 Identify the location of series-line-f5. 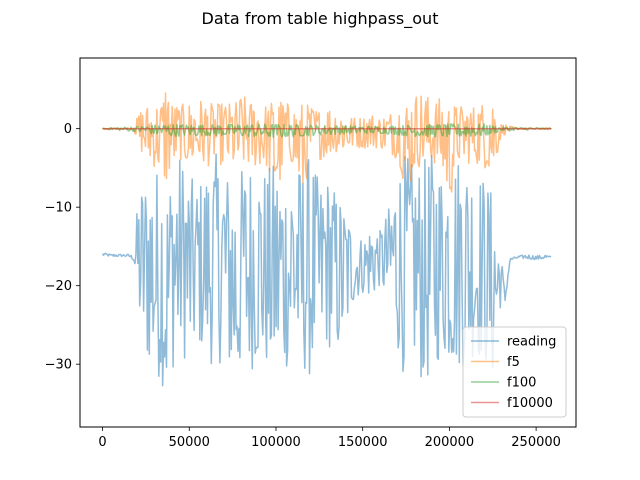
(327, 142).